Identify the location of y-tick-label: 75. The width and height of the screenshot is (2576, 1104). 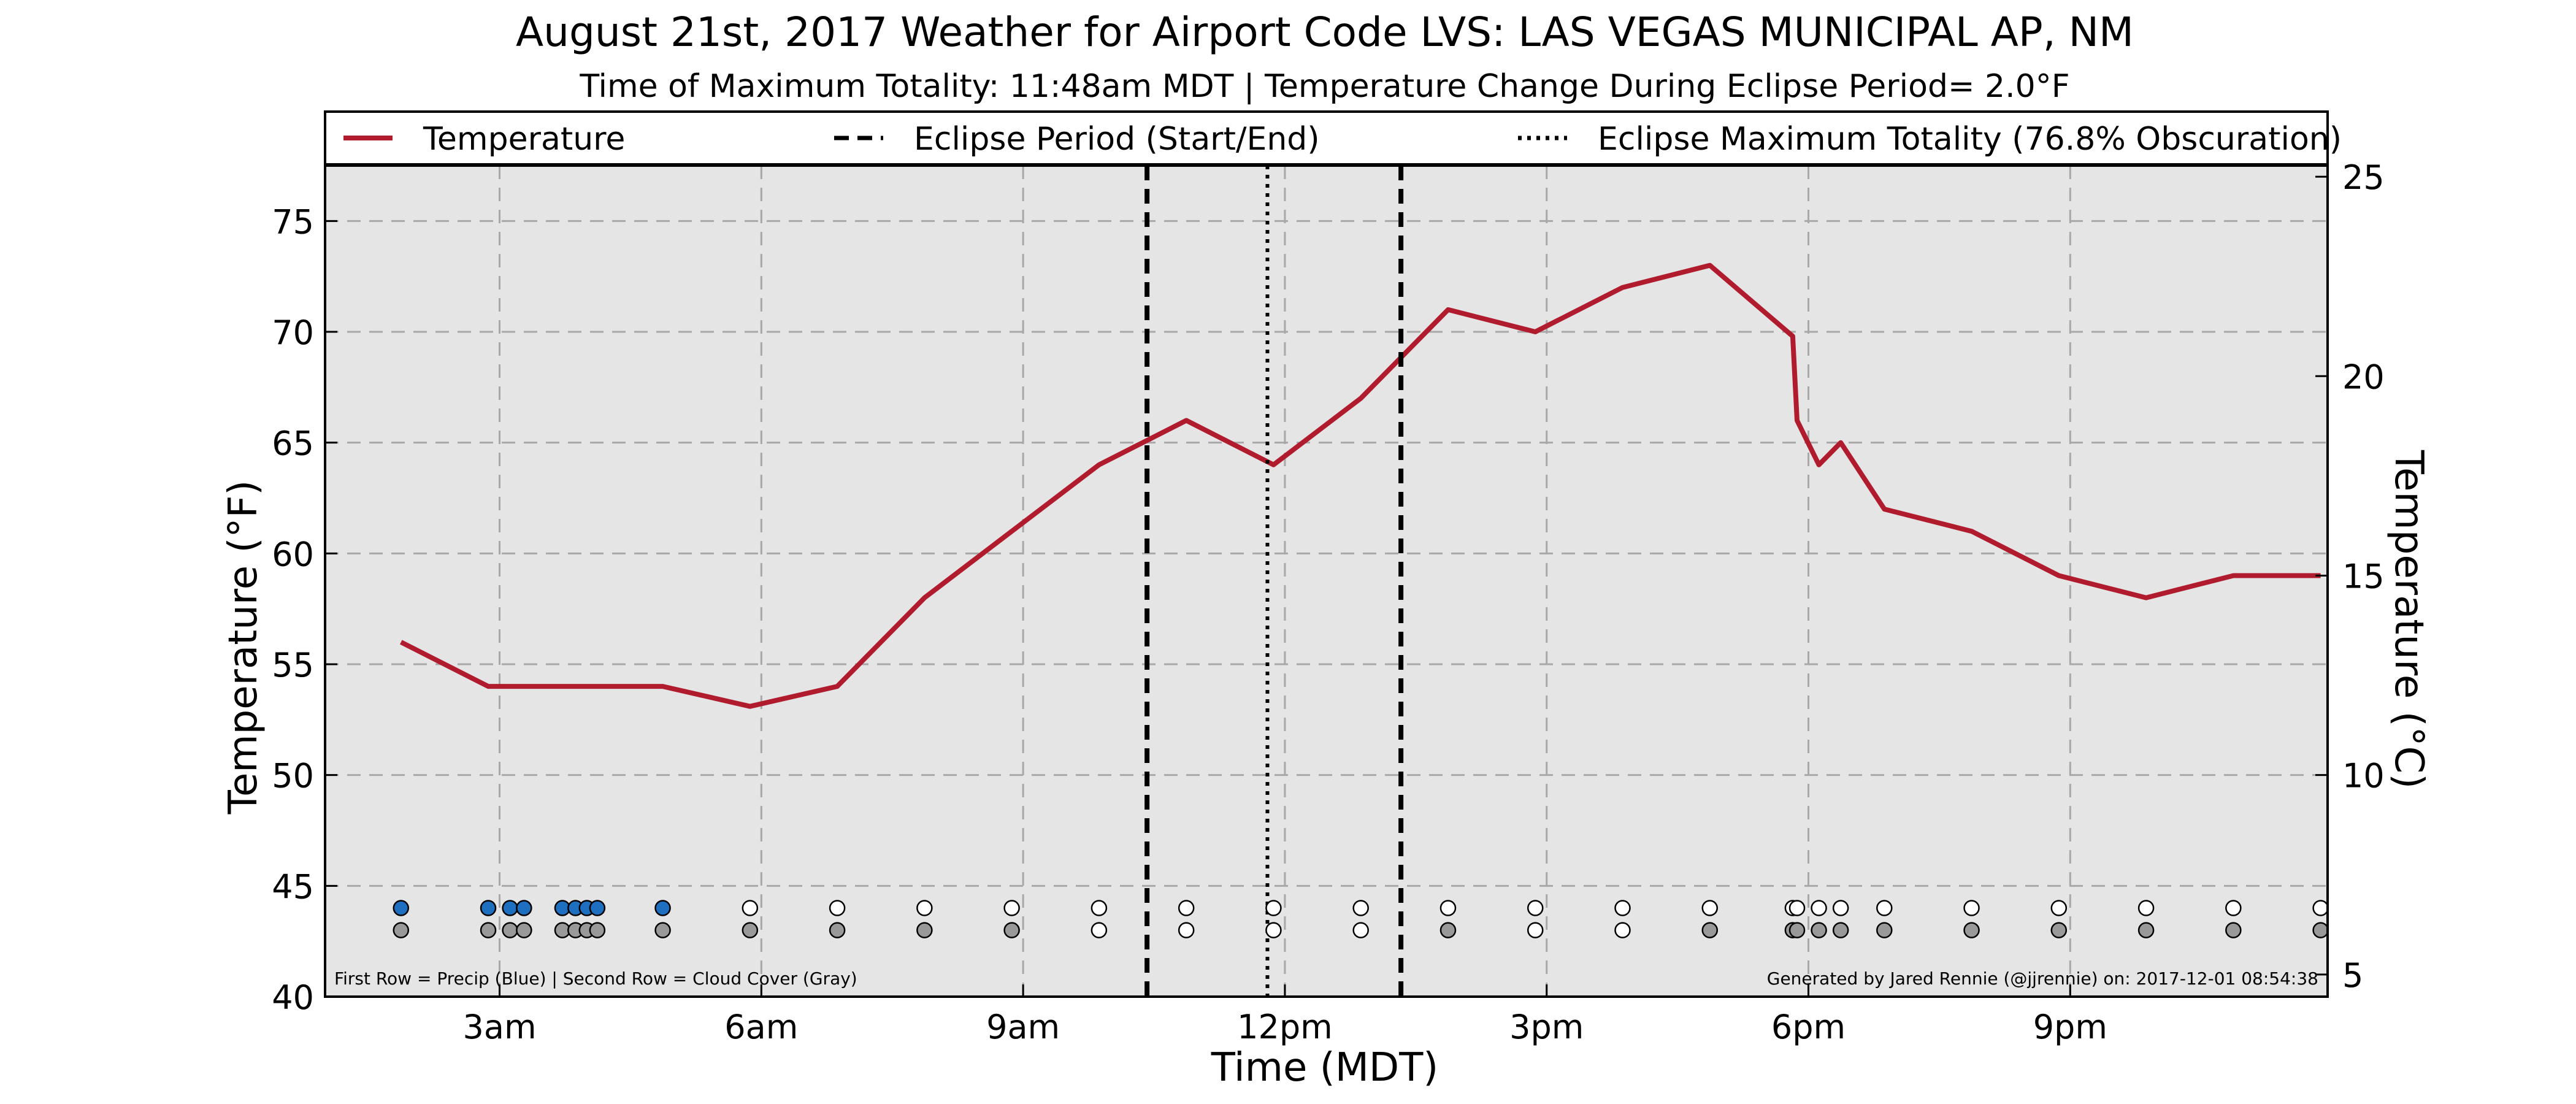
(293, 221).